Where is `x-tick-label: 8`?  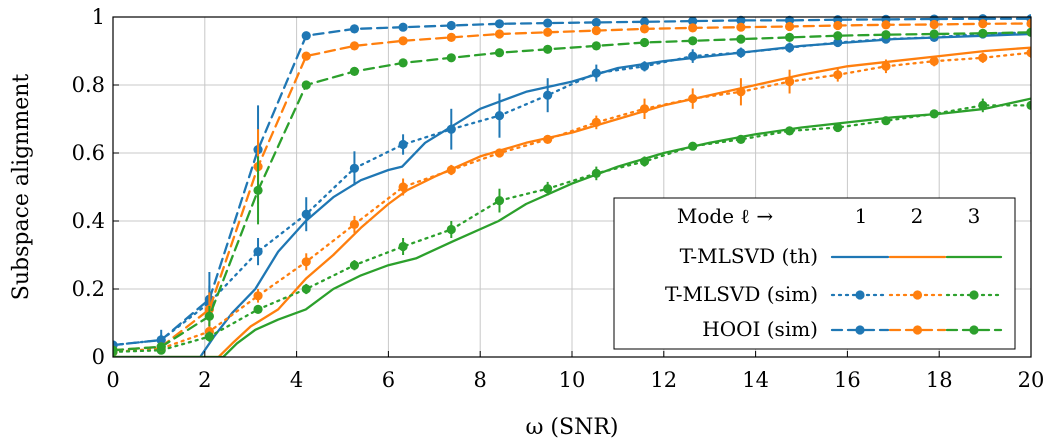 x-tick-label: 8 is located at coordinates (480, 380).